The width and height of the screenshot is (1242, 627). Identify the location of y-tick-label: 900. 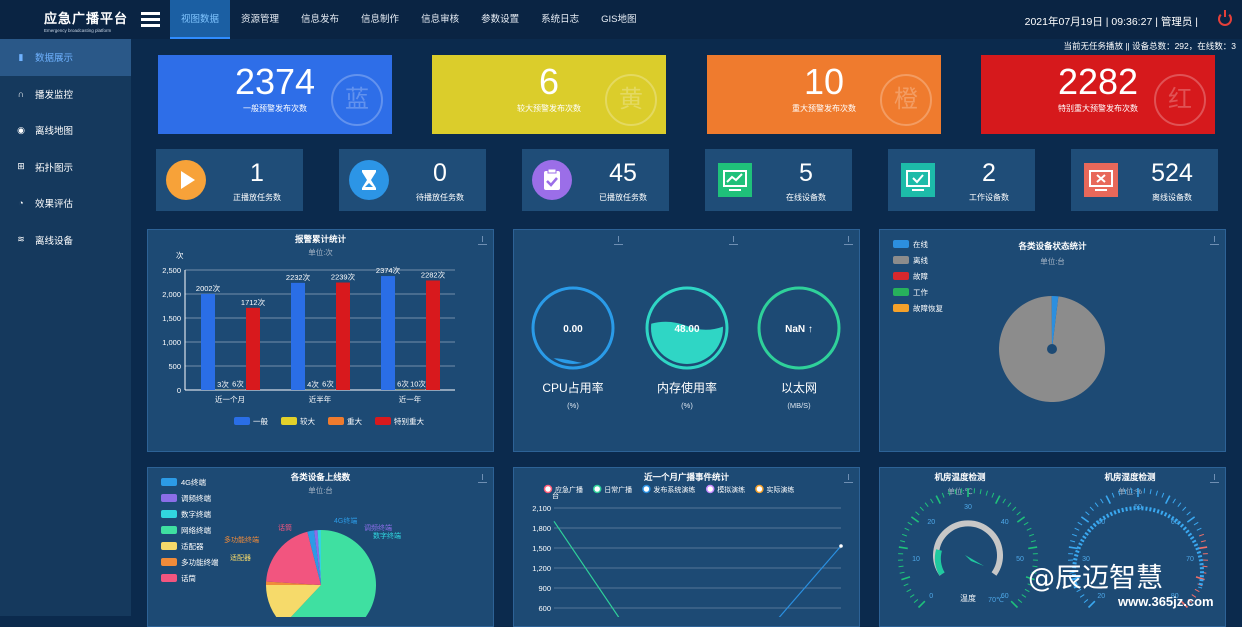
(544, 588).